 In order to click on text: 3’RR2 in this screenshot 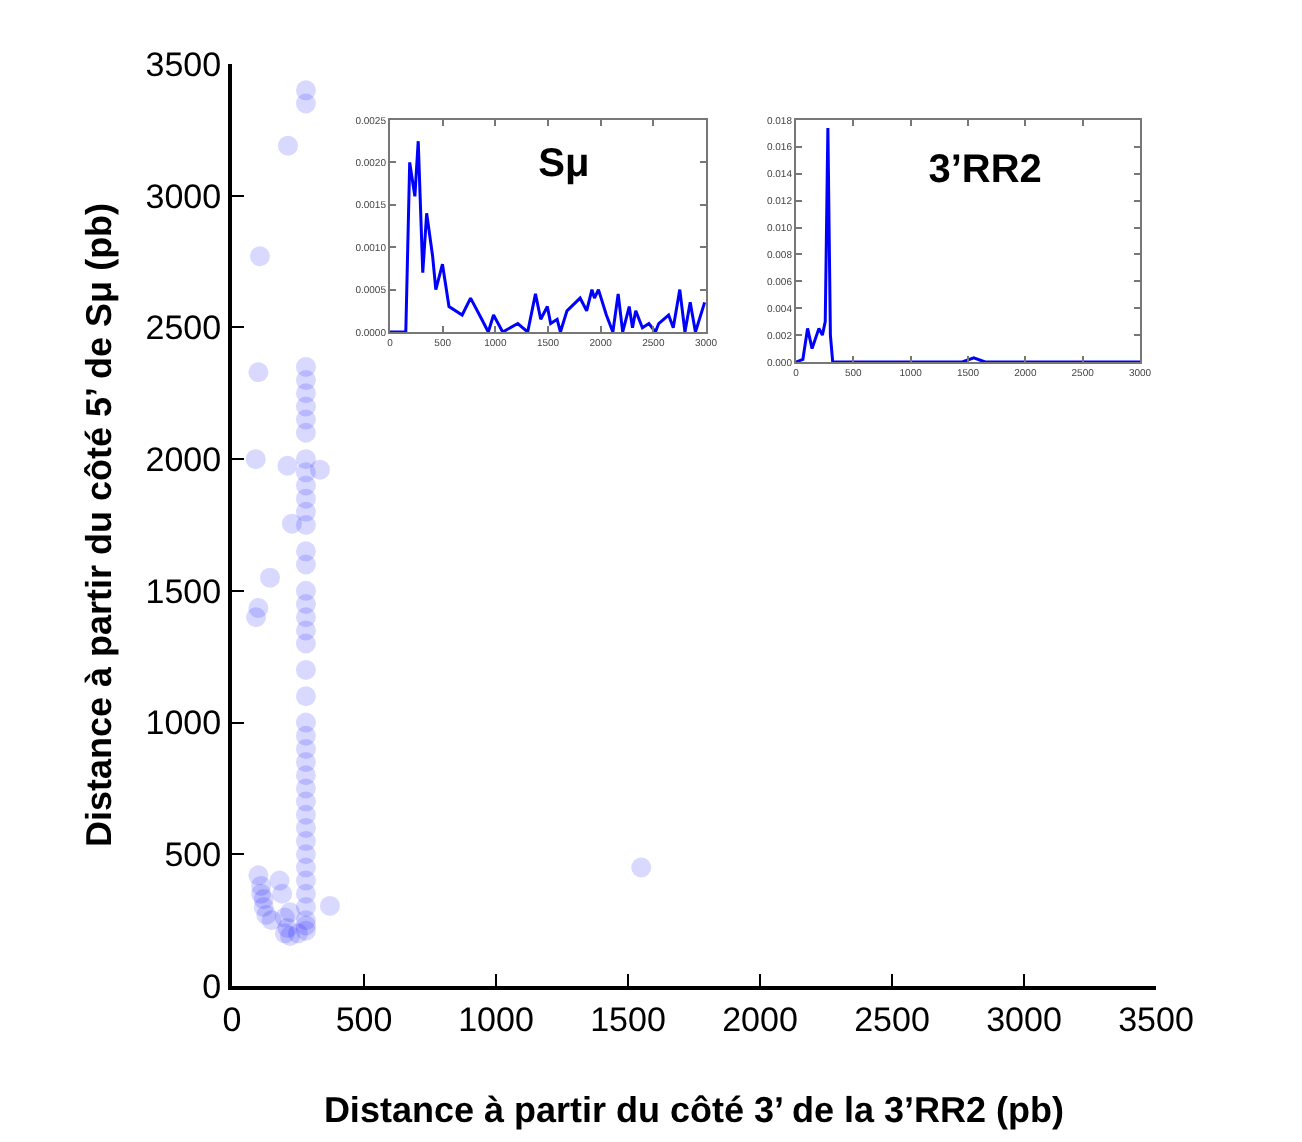, I will do `click(985, 170)`.